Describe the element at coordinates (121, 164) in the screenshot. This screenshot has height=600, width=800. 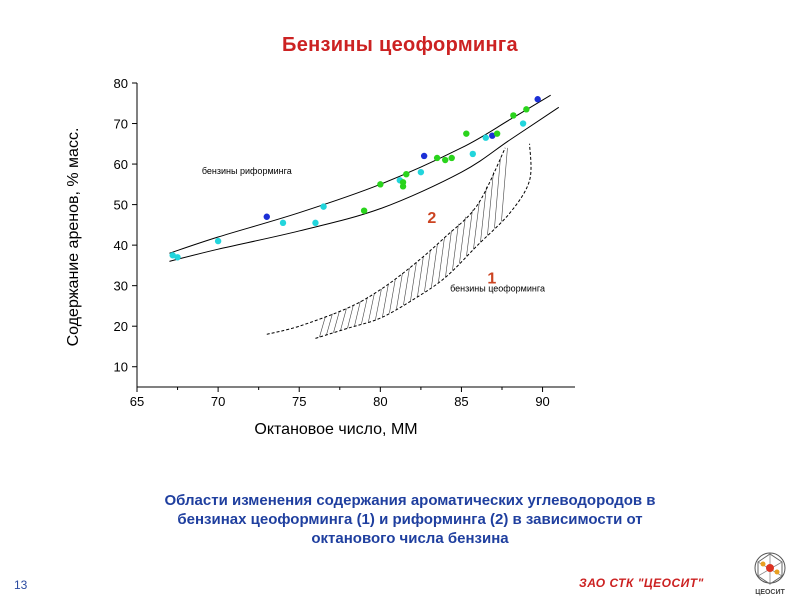
I see `y-tick-label: 60` at that location.